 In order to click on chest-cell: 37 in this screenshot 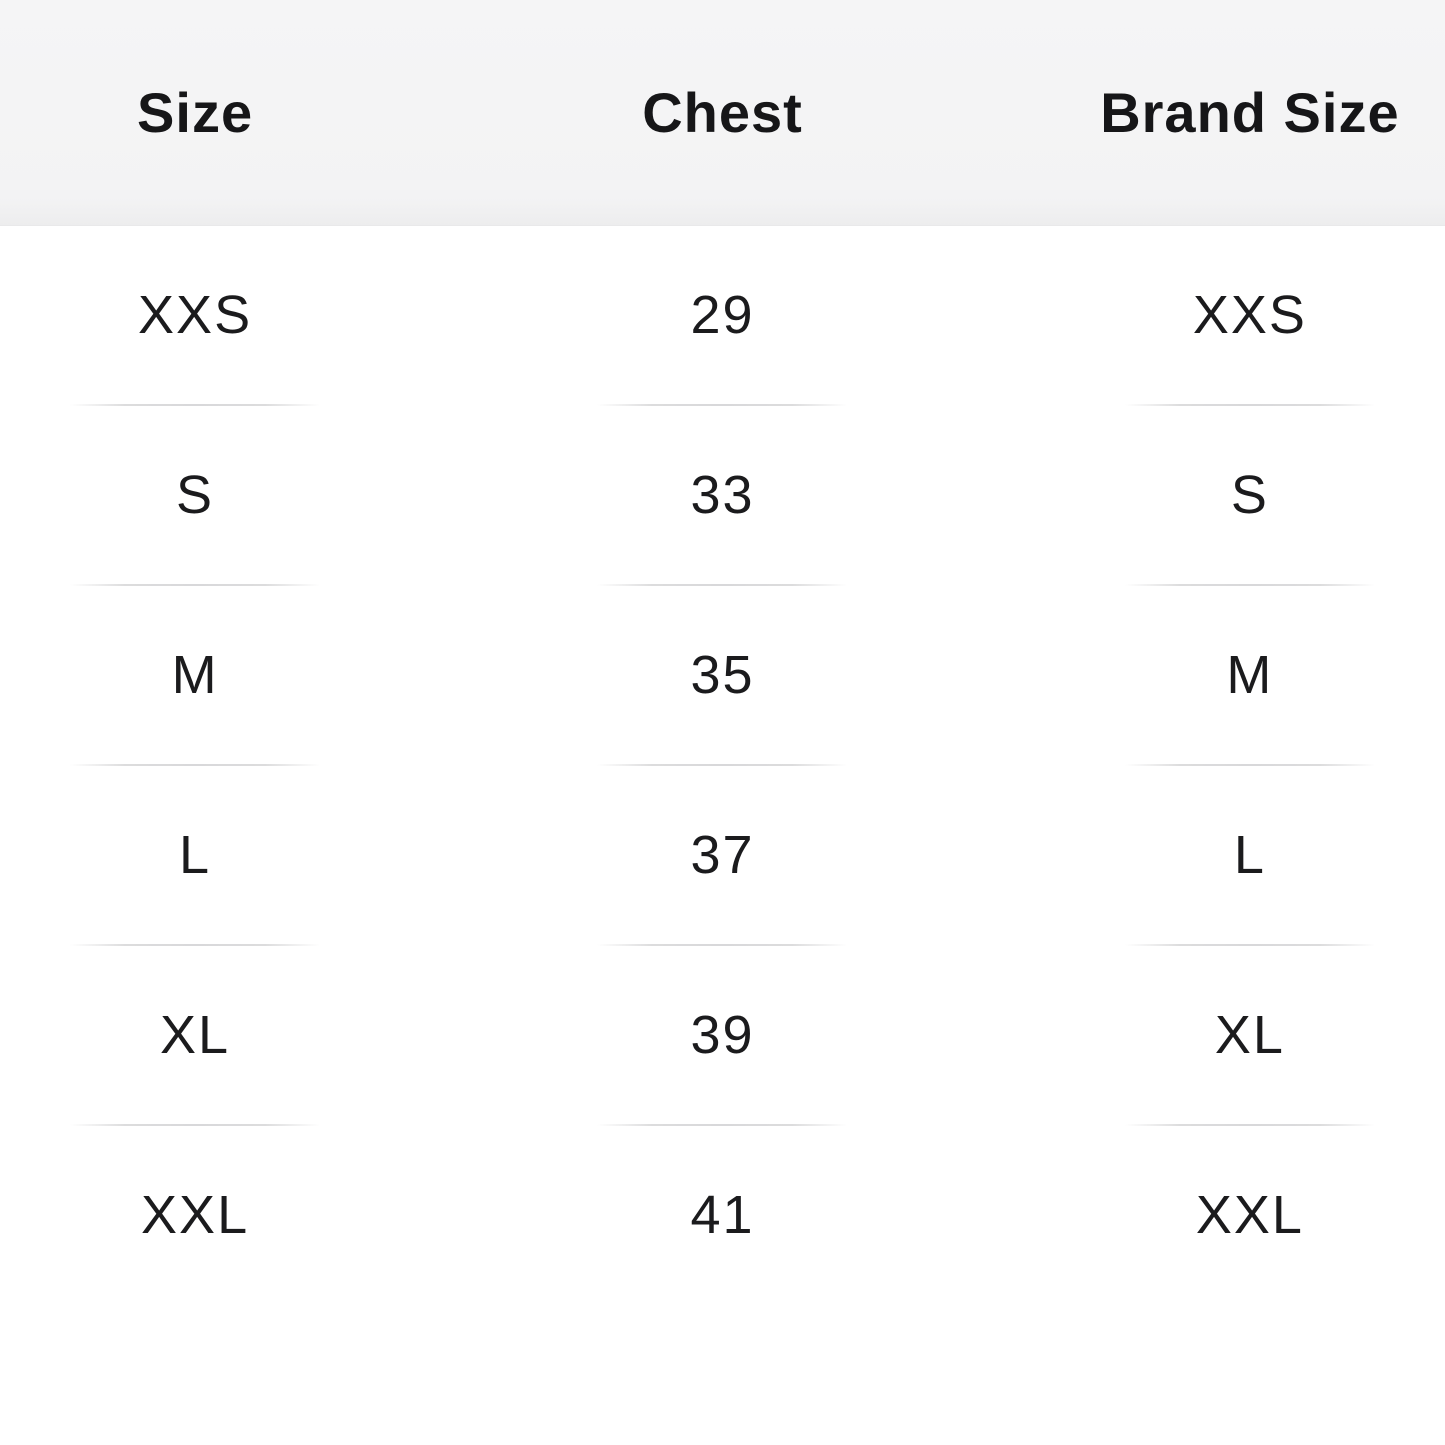, I will do `click(722, 855)`.